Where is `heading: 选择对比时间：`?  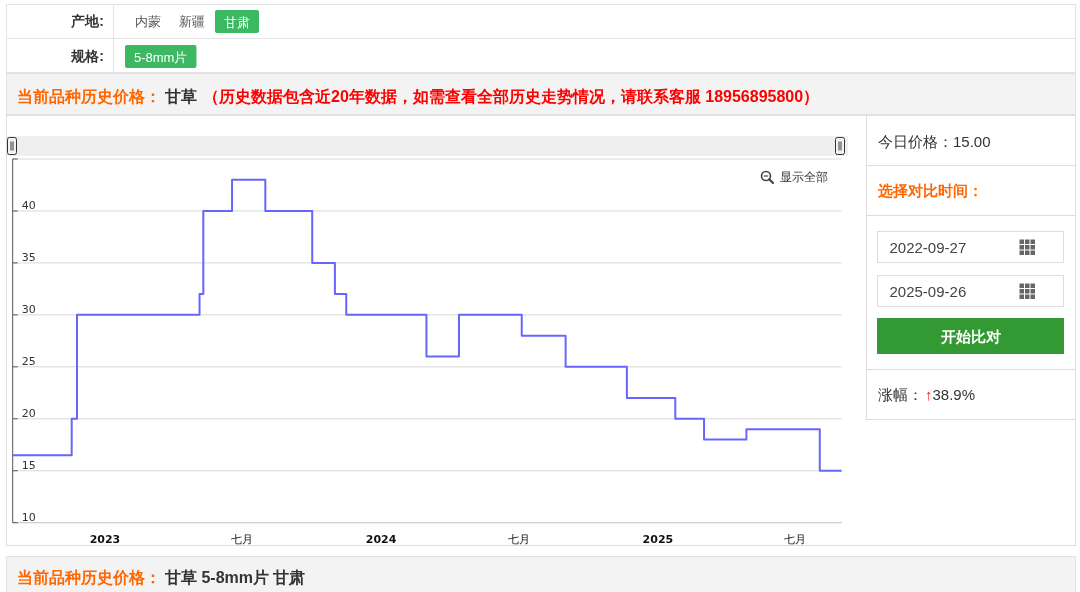 heading: 选择对比时间： is located at coordinates (930, 190).